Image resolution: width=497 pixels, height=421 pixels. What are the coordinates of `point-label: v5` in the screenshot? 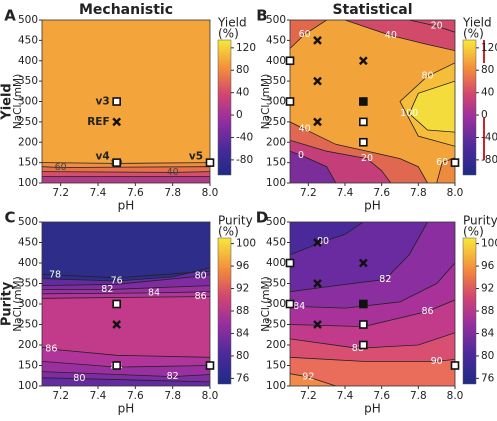 It's located at (196, 157).